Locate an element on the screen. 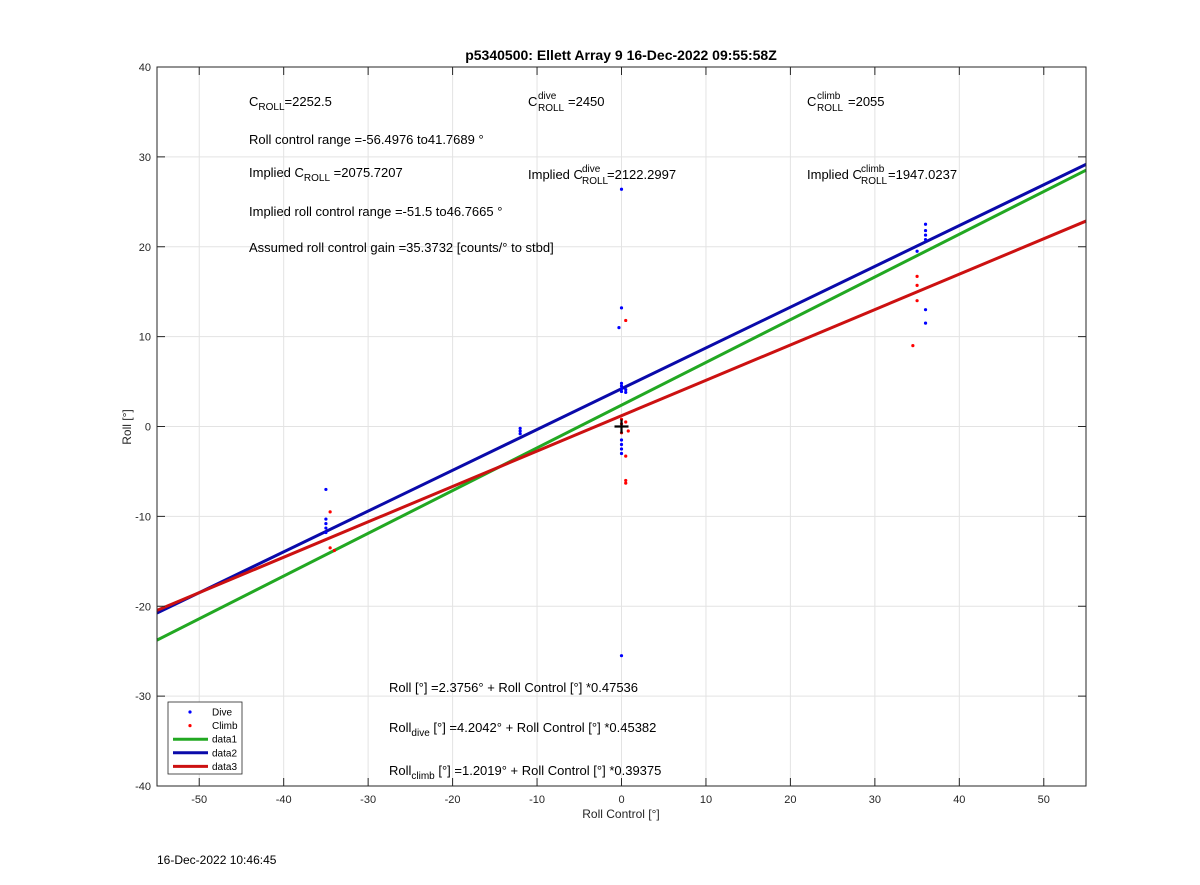 The height and width of the screenshot is (885, 1200). x-tick-label: -20 is located at coordinates (453, 800).